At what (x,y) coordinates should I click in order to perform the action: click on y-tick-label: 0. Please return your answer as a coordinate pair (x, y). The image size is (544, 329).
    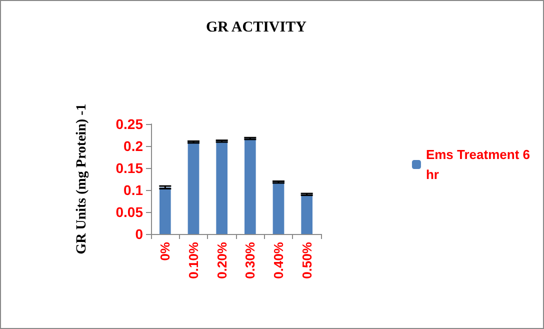
    Looking at the image, I should click on (139, 234).